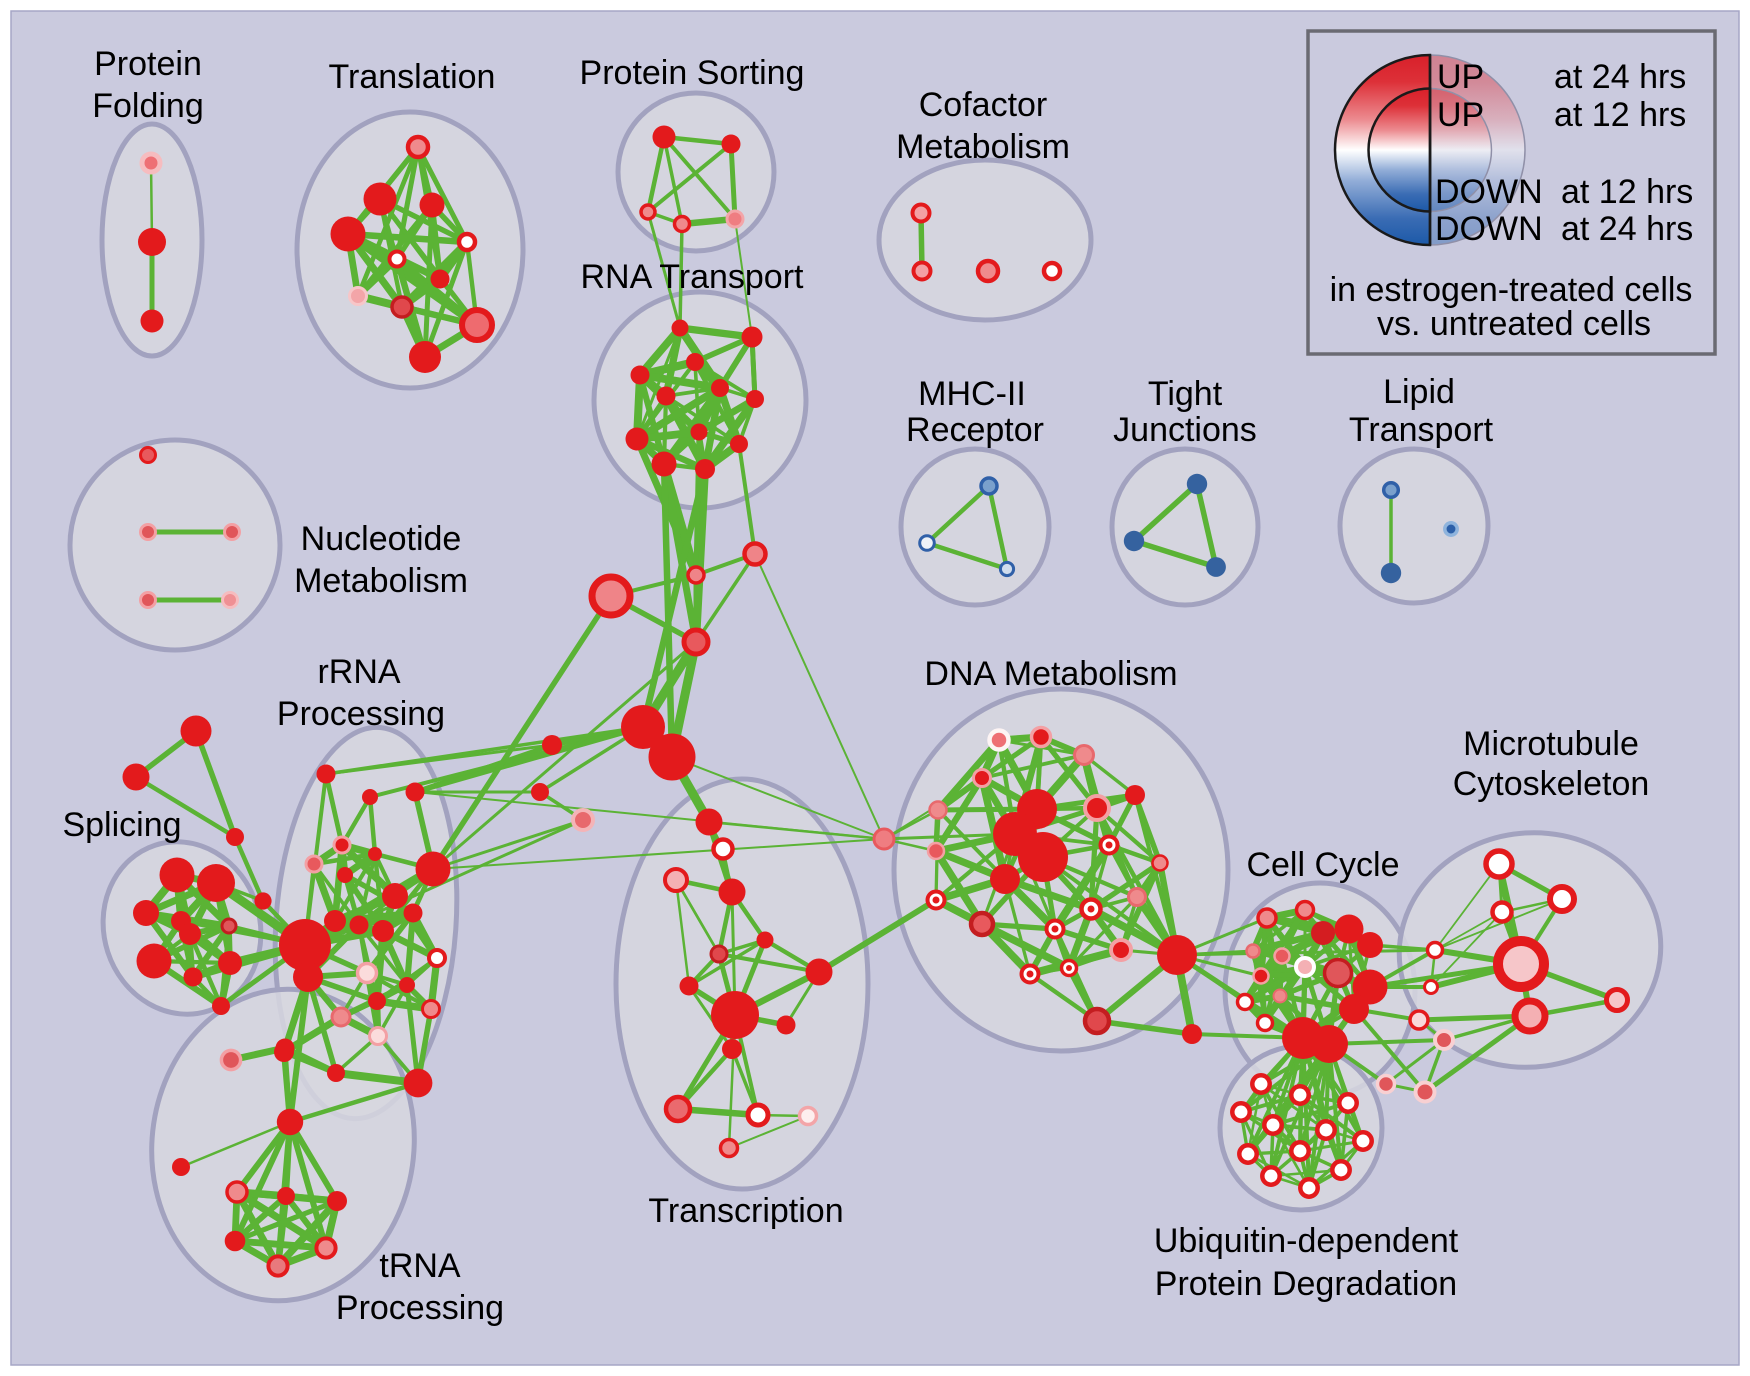 The width and height of the screenshot is (1750, 1376). Describe the element at coordinates (148, 106) in the screenshot. I see `svg-text: Folding` at that location.